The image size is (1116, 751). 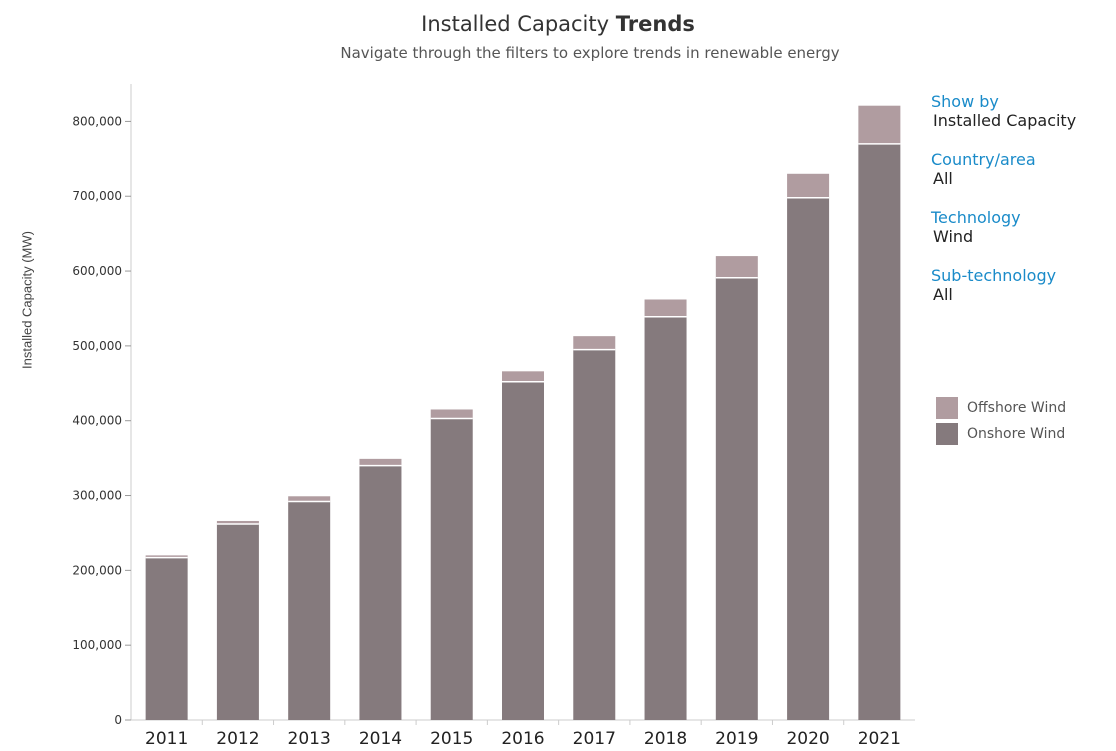 I want to click on chart-title-bold: Trends, so click(x=655, y=24).